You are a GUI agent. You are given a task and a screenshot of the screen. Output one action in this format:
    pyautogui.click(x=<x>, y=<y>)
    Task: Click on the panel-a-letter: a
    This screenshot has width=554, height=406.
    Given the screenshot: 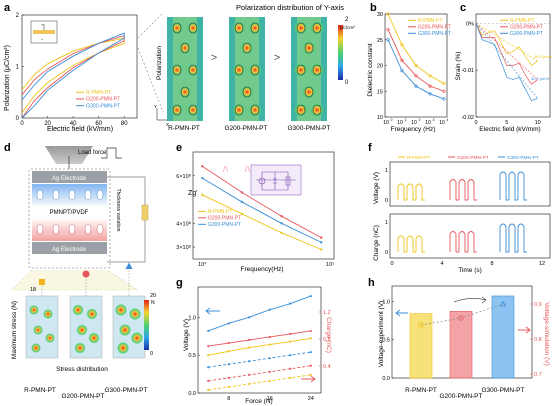 What is the action you would take?
    pyautogui.click(x=7, y=8)
    